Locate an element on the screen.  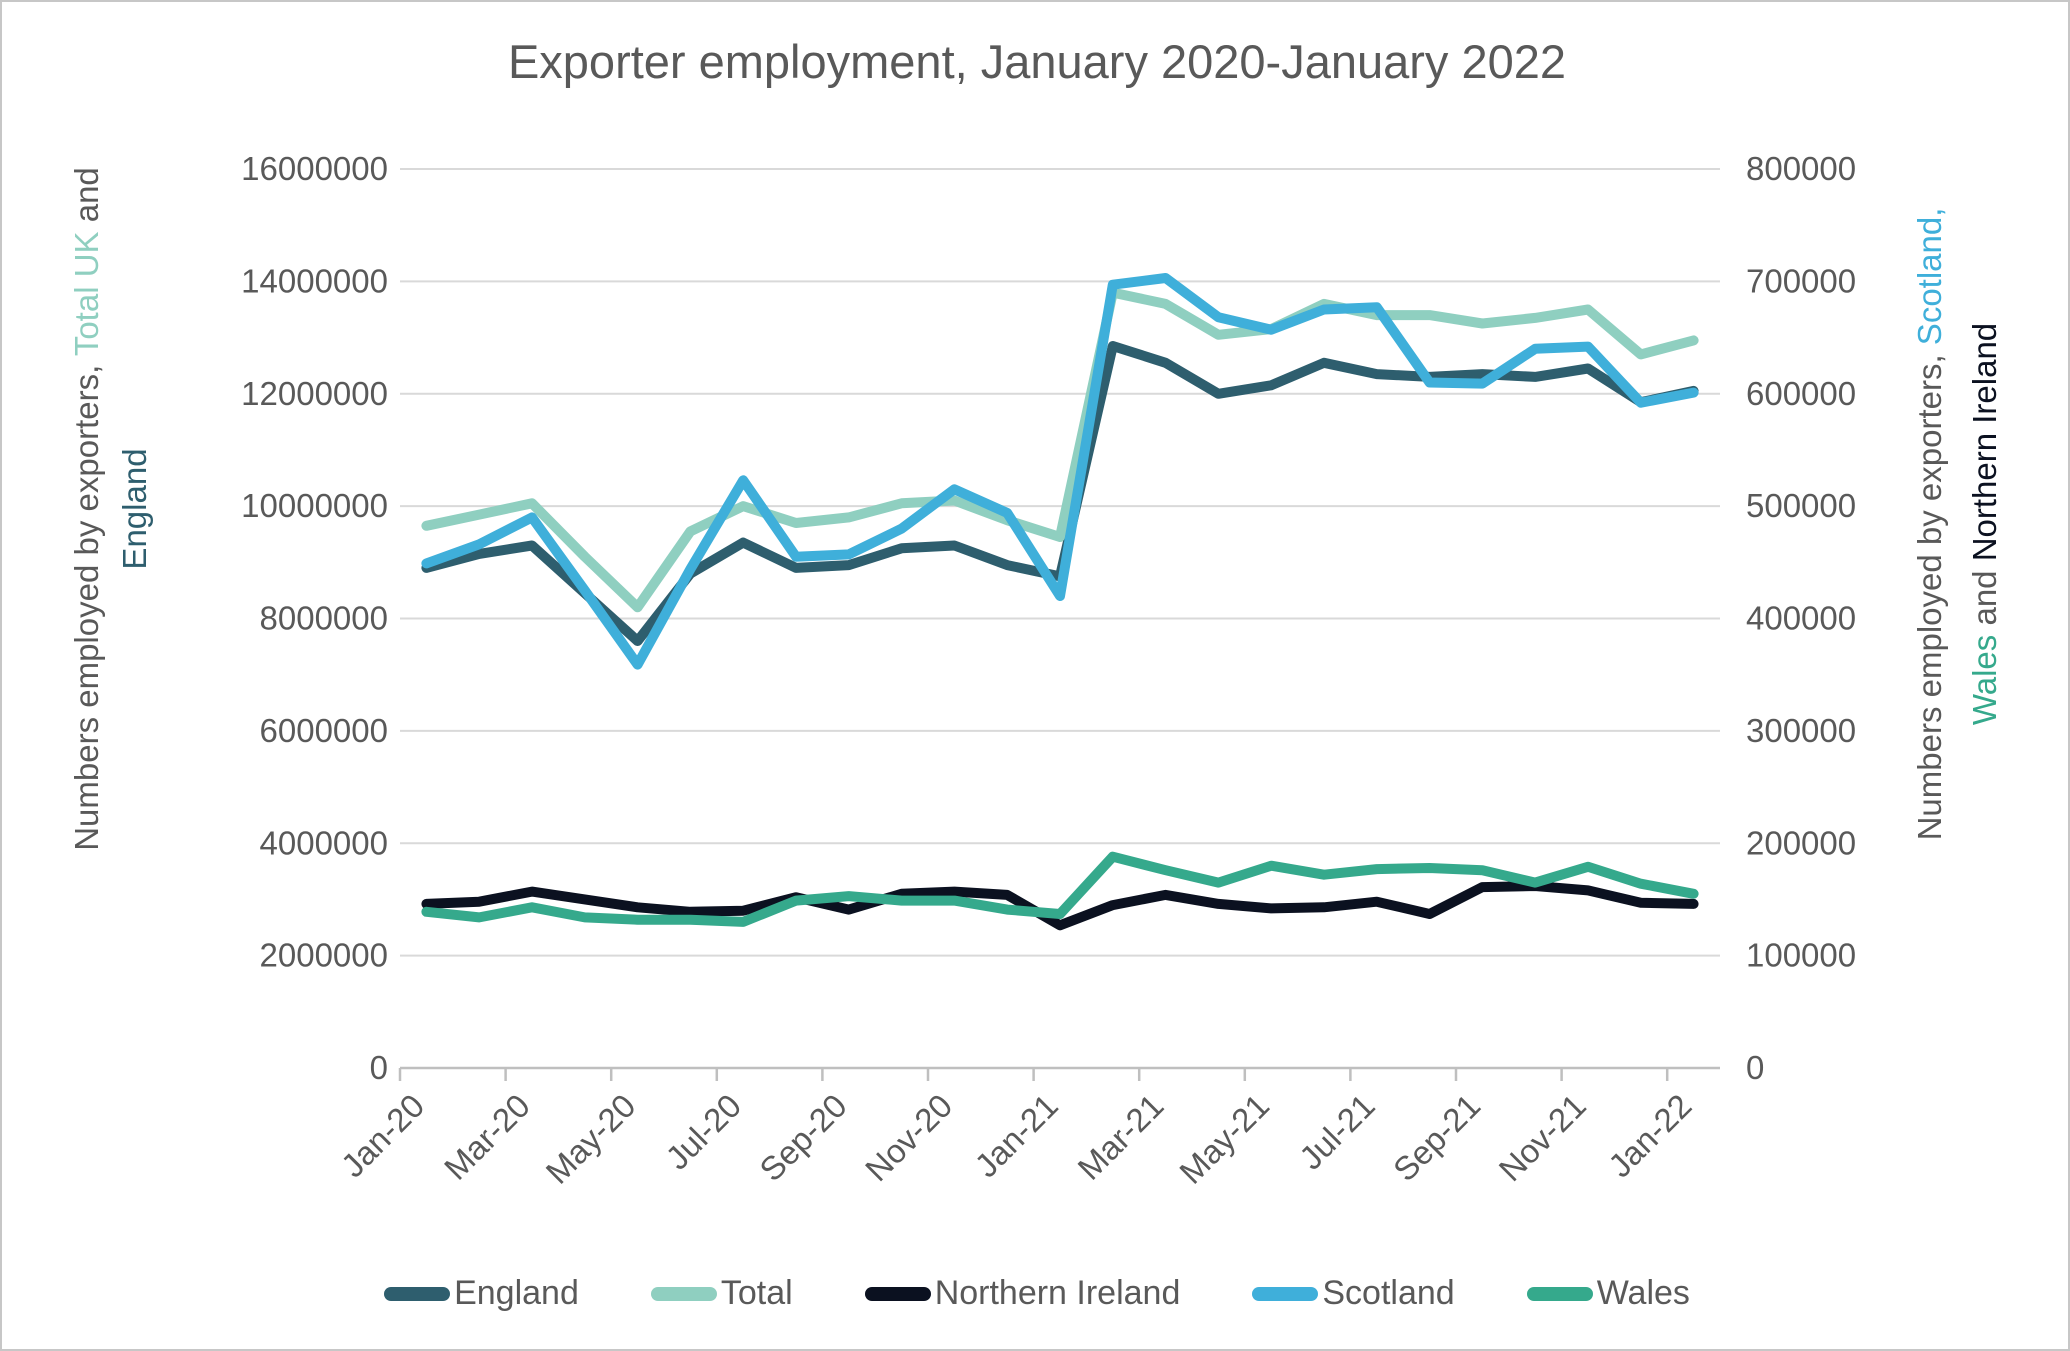
left-axis-tick-label: 10000000 is located at coordinates (314, 505).